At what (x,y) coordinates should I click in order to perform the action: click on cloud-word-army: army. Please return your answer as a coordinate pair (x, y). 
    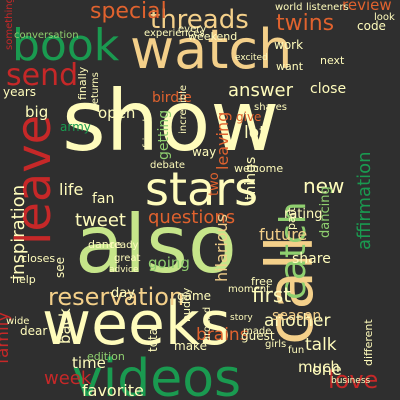
    Looking at the image, I should click on (75, 127).